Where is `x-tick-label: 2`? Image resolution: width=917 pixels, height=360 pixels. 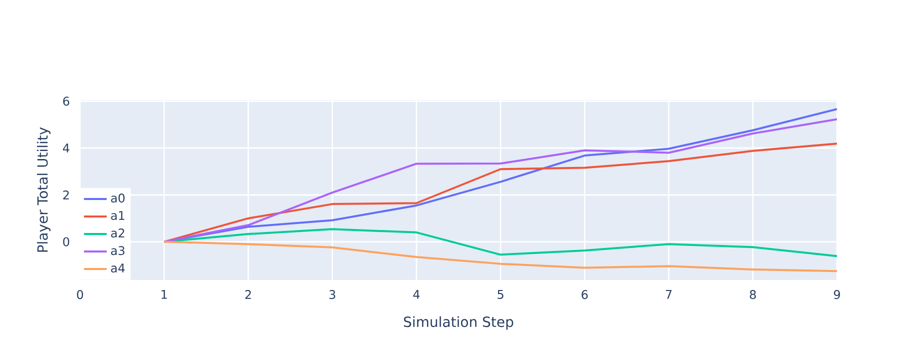 x-tick-label: 2 is located at coordinates (248, 294).